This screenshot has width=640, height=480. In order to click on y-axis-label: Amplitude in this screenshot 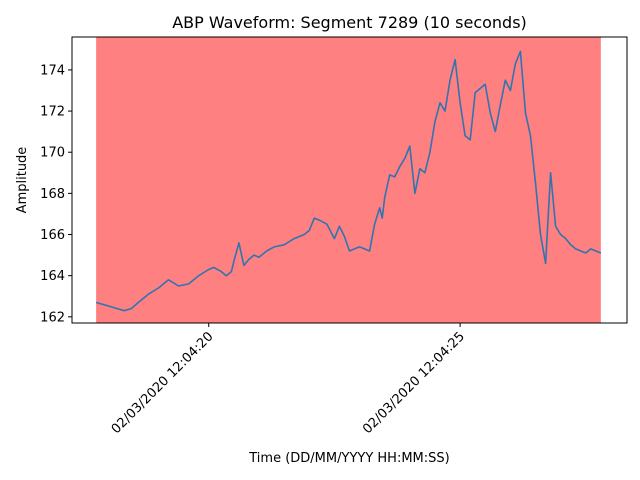, I will do `click(22, 180)`.